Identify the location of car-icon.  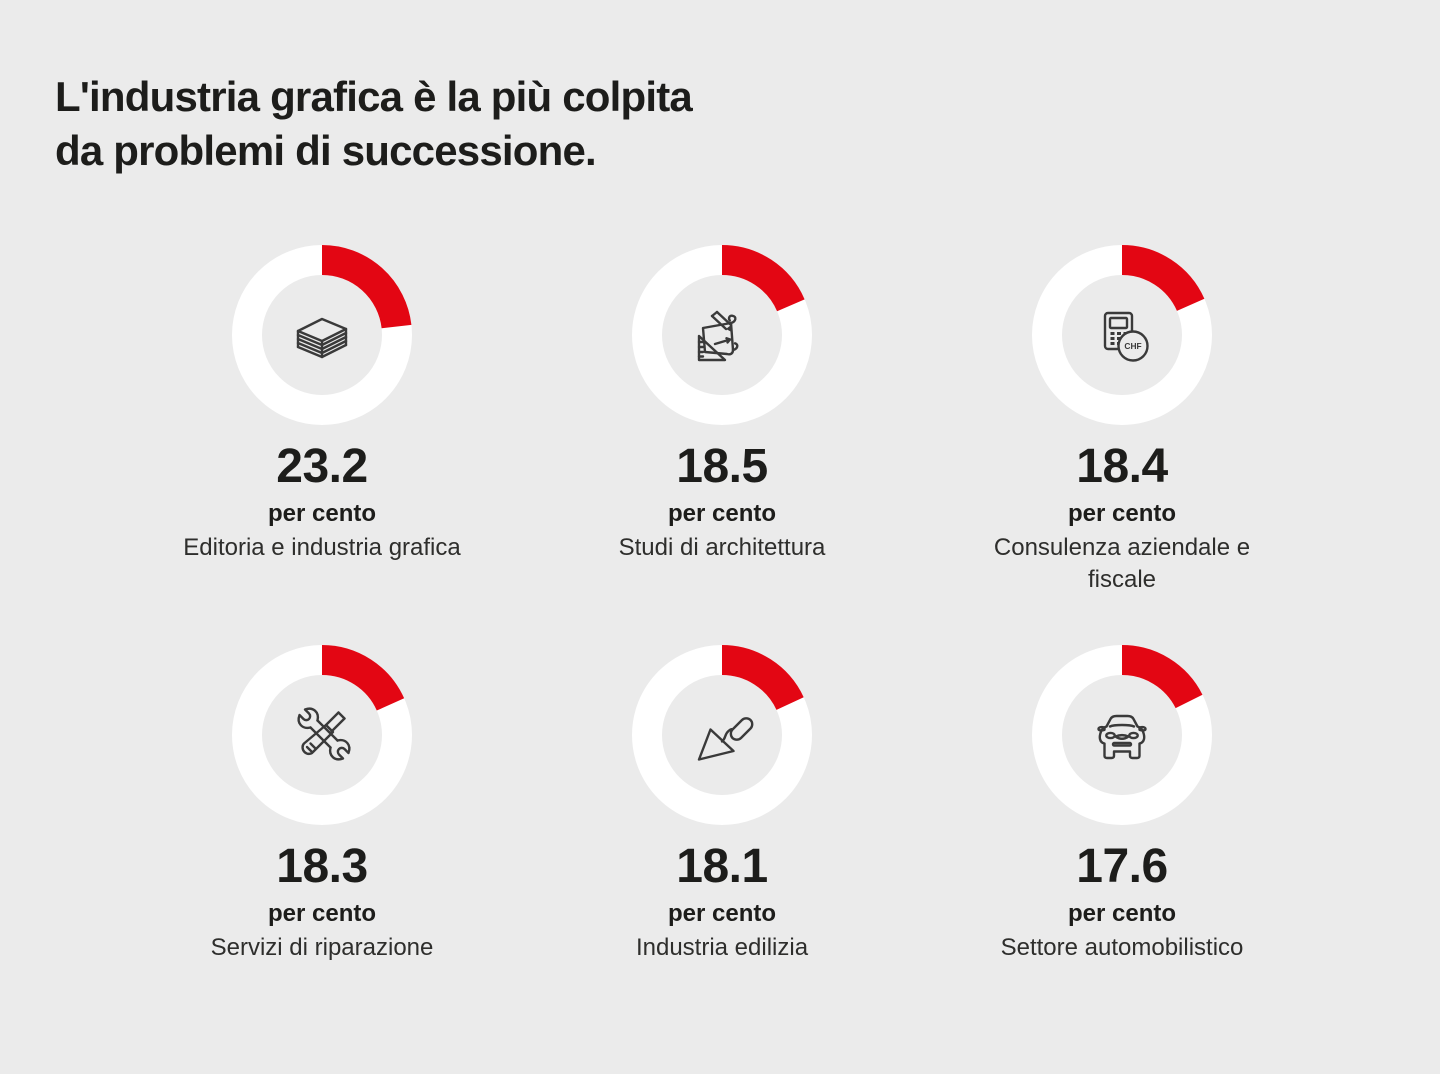
(1122, 735).